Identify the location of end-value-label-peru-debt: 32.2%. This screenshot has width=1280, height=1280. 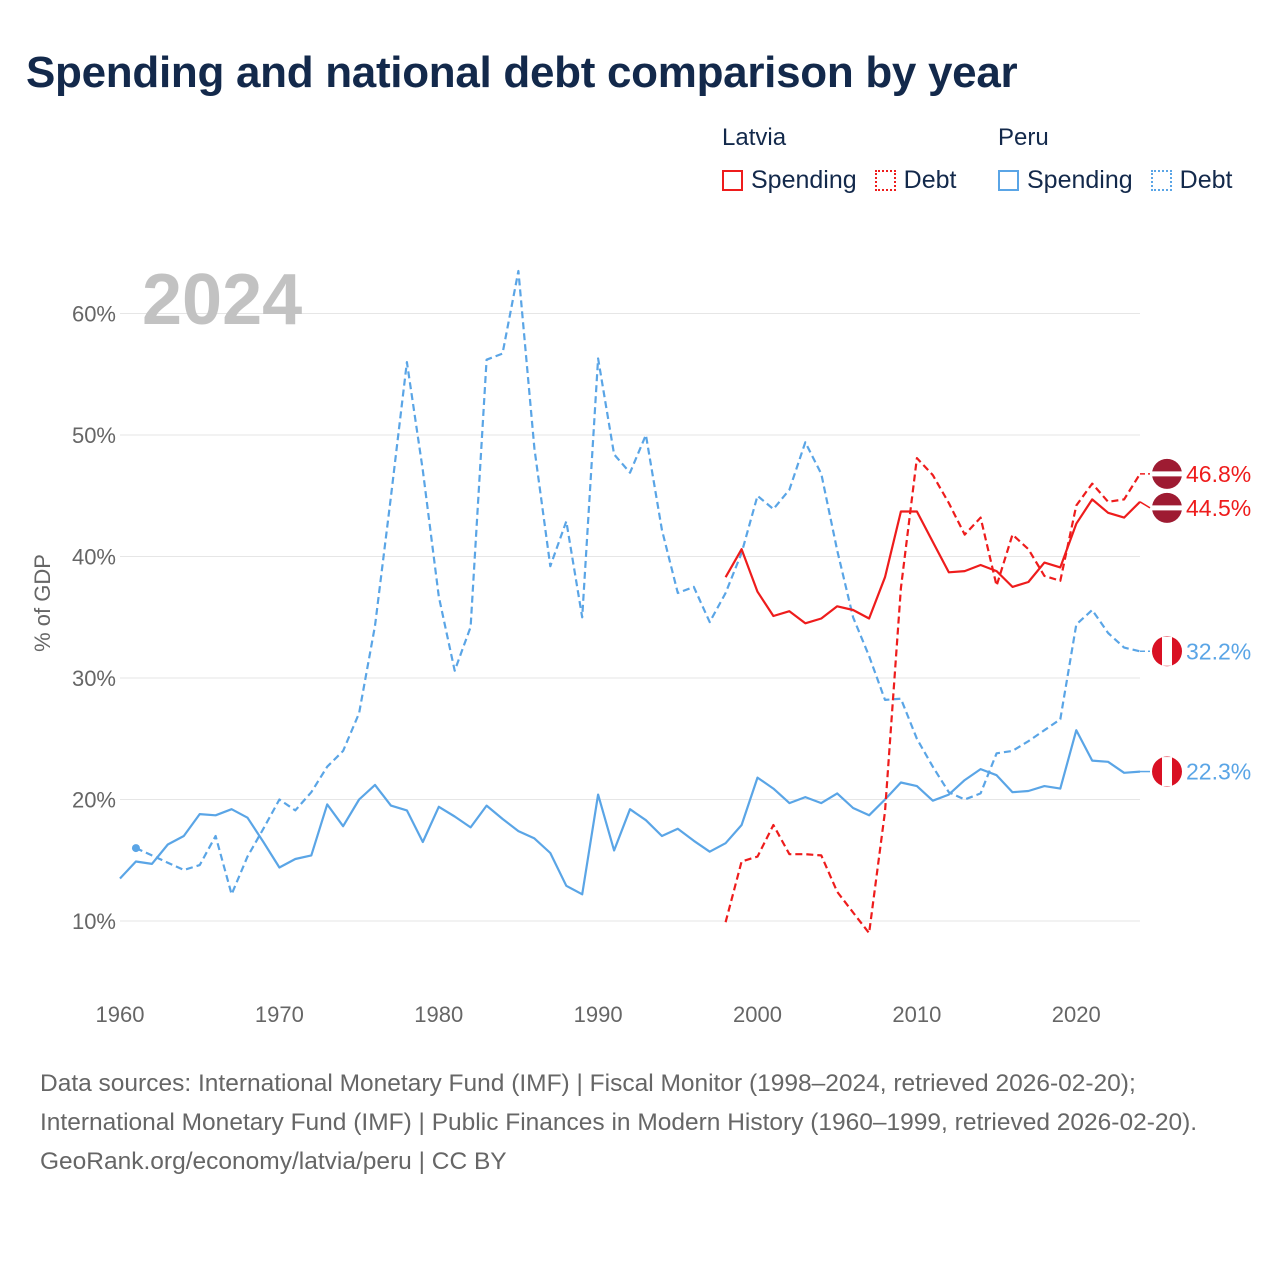
(1218, 651).